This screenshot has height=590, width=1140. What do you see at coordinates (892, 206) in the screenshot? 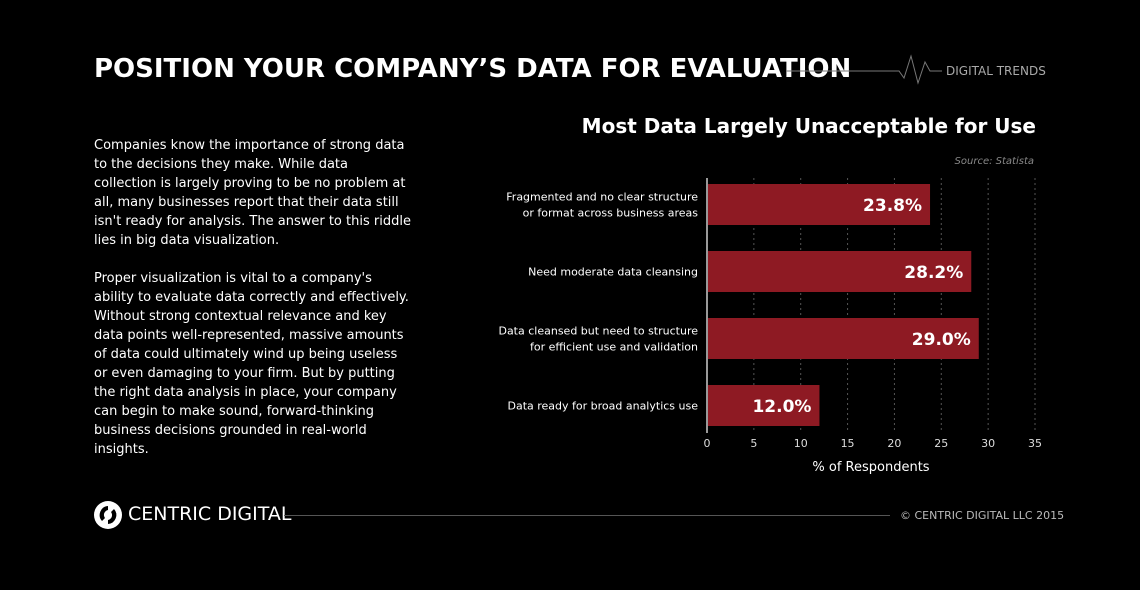
I see `bar-value-label: 23.8%` at bounding box center [892, 206].